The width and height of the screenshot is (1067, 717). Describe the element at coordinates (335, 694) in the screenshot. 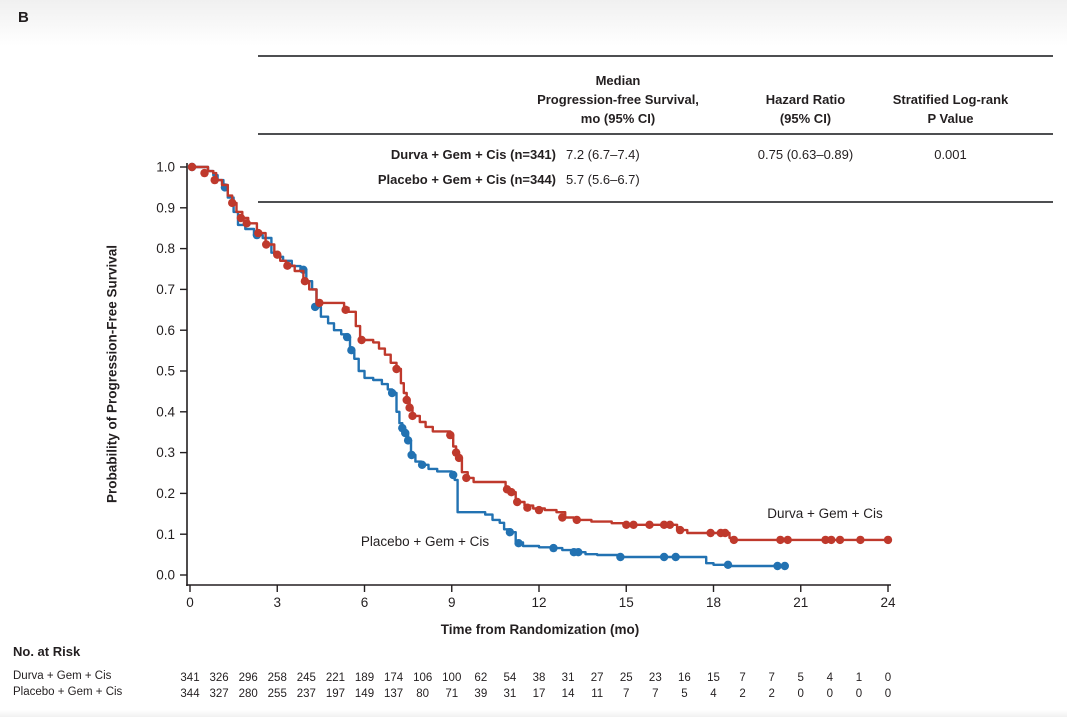

I see `risk-count: 197` at that location.